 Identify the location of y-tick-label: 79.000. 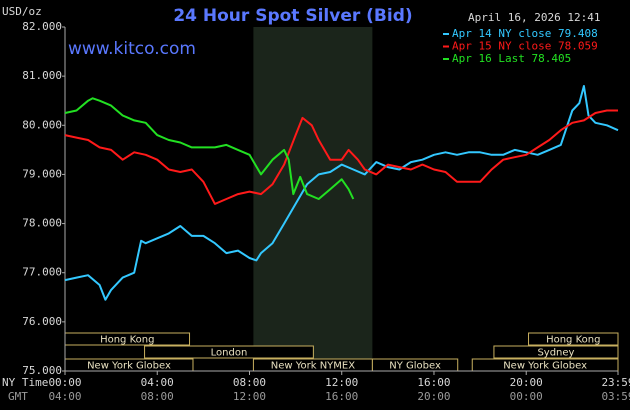
(42, 173).